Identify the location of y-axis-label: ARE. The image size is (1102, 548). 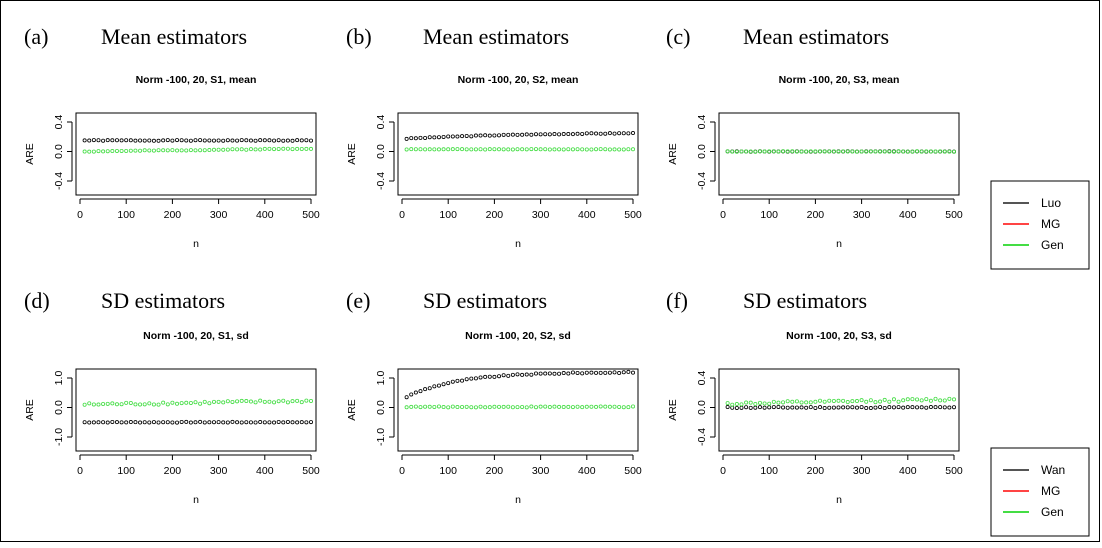
(352, 154).